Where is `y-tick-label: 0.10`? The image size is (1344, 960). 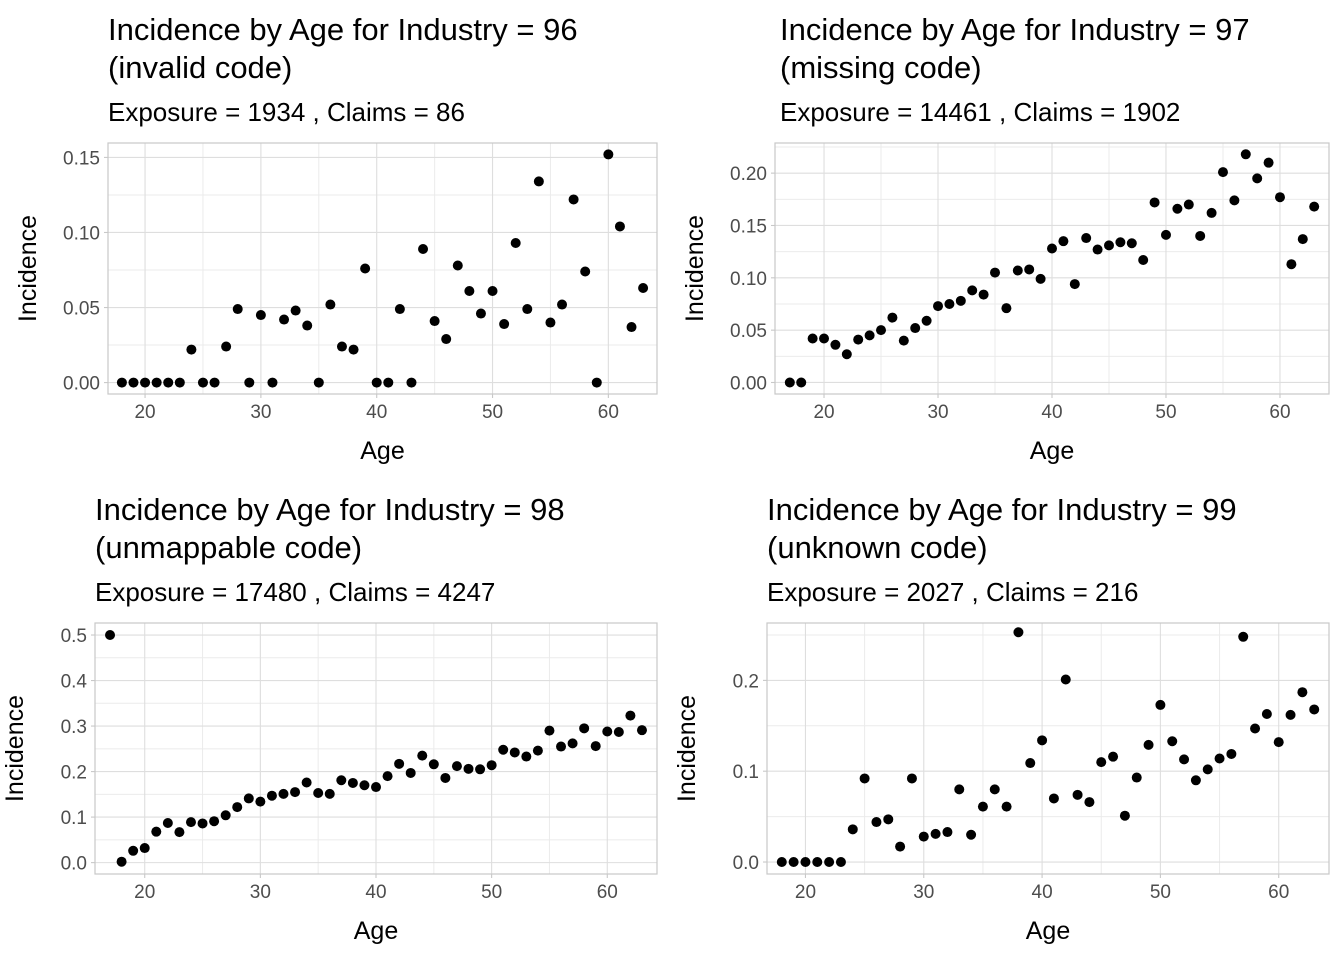
y-tick-label: 0.10 is located at coordinates (748, 279).